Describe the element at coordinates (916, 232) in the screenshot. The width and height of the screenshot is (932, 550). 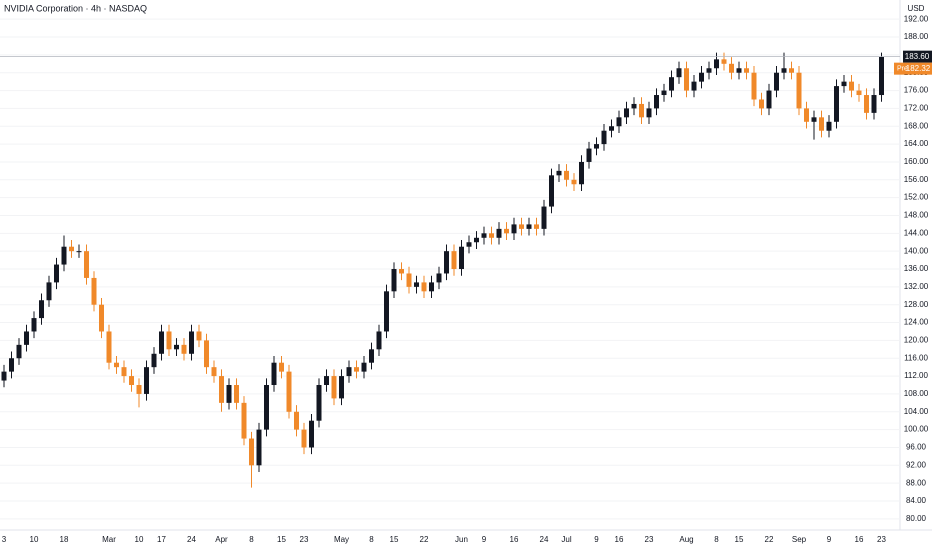
I see `y-tick-label: 144.00` at that location.